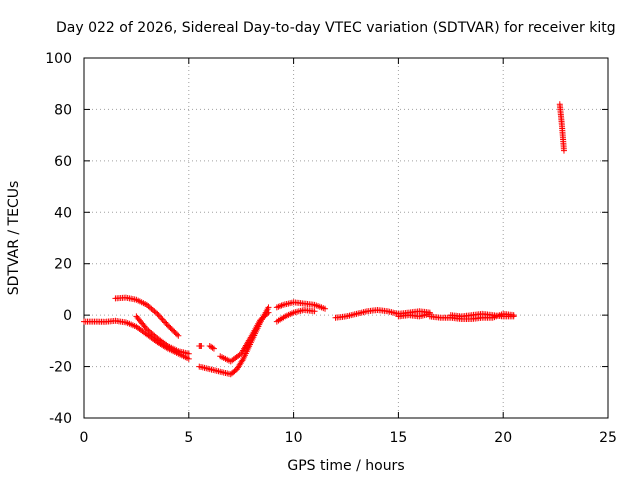 This screenshot has height=480, width=640. I want to click on y-tick-label: -40, so click(60, 419).